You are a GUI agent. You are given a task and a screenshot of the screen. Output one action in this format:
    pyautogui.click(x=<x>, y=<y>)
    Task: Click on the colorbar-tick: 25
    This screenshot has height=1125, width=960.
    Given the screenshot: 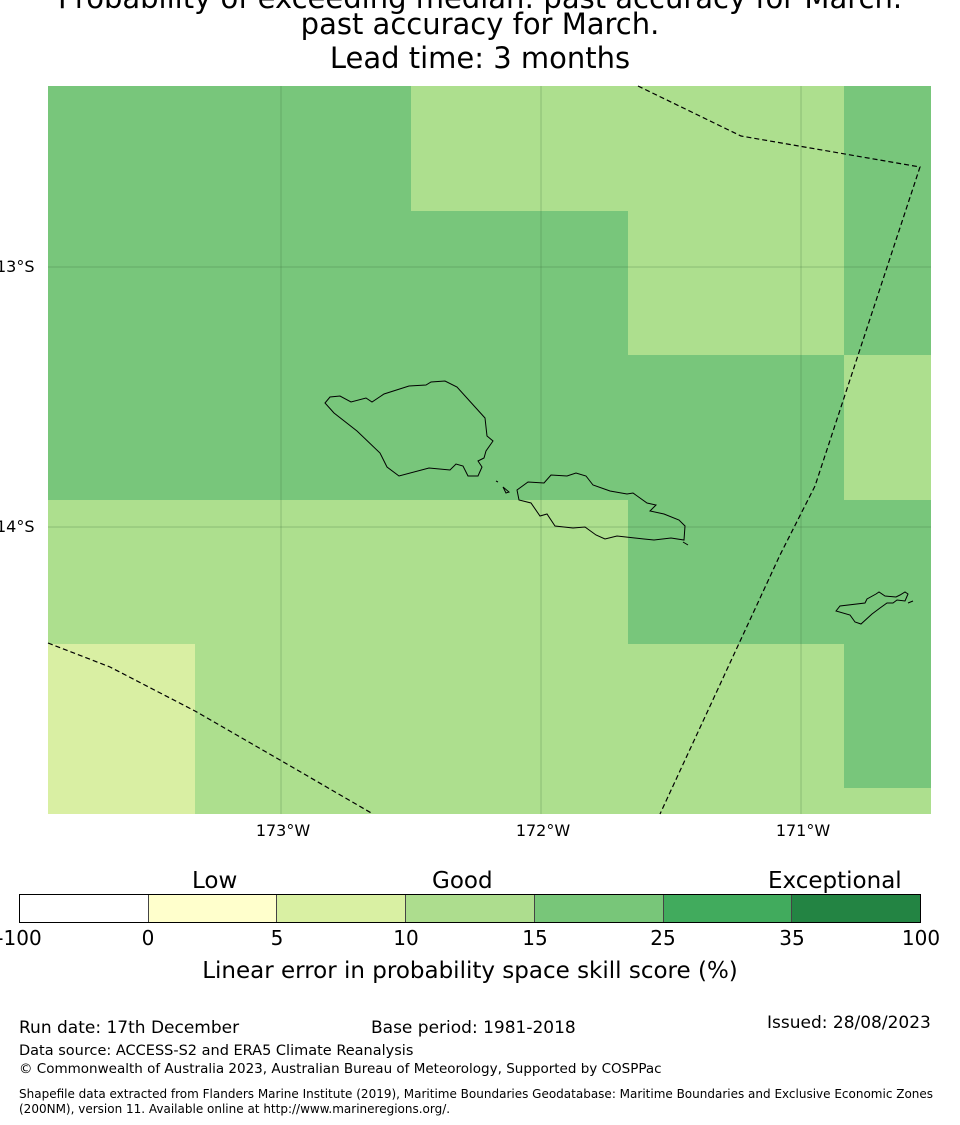 What is the action you would take?
    pyautogui.click(x=663, y=938)
    